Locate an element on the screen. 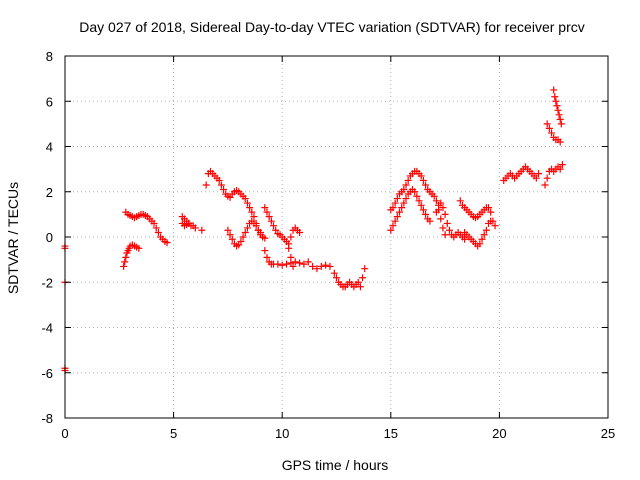 Image resolution: width=640 pixels, height=480 pixels. series-f1 is located at coordinates (418, 203).